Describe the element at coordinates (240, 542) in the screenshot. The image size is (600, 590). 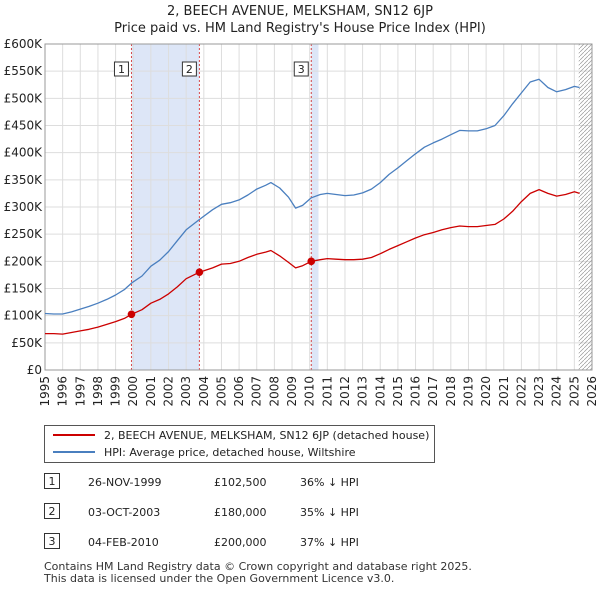
I see `sale-price: £200,000` at that location.